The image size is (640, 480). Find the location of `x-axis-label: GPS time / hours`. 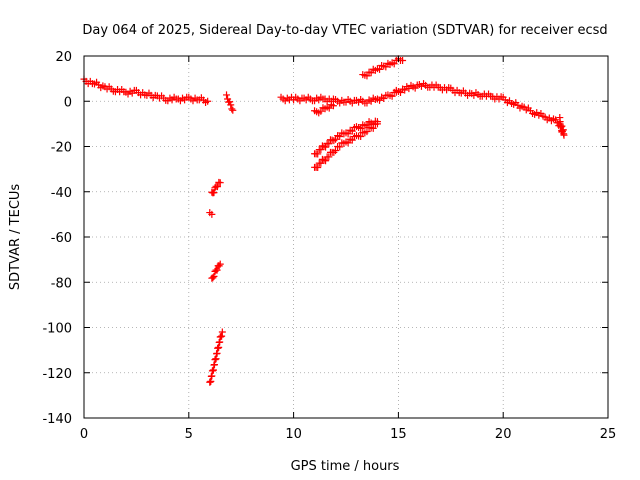

x-axis-label: GPS time / hours is located at coordinates (345, 466).